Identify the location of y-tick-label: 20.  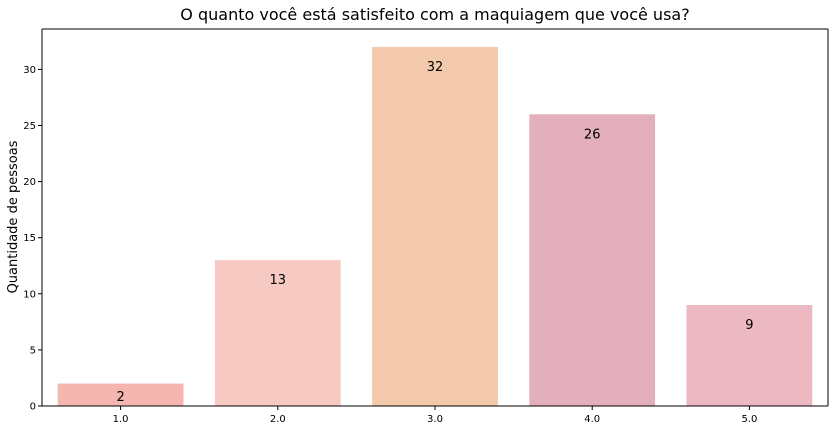
(29, 182).